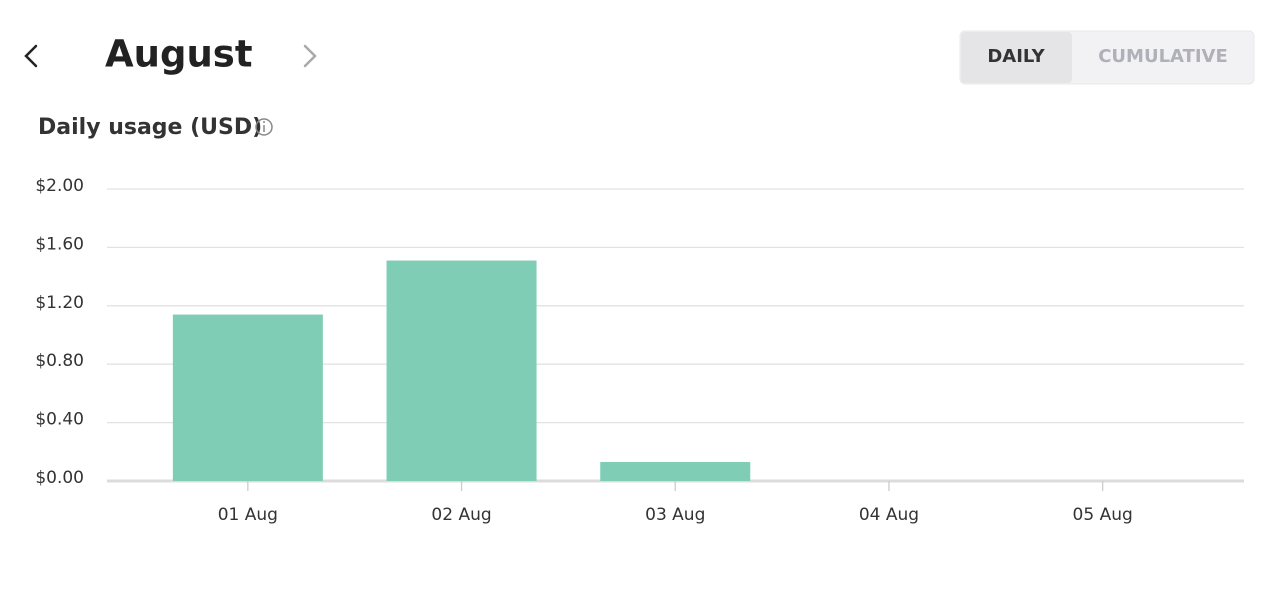  Describe the element at coordinates (1103, 515) in the screenshot. I see `x-tick-label: 05 Aug` at that location.